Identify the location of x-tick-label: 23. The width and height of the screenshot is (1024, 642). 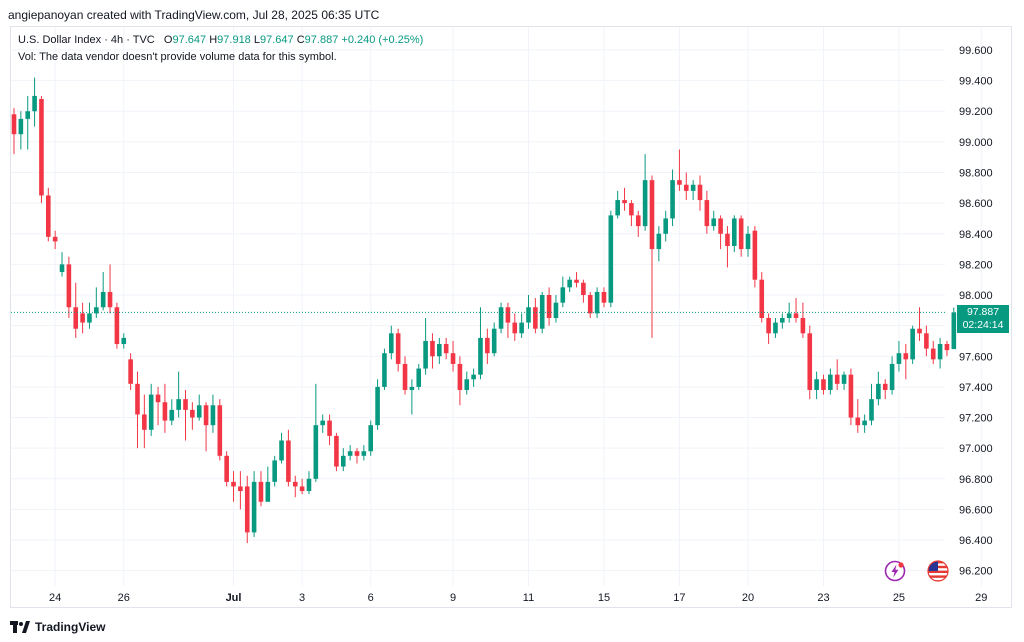
(823, 598).